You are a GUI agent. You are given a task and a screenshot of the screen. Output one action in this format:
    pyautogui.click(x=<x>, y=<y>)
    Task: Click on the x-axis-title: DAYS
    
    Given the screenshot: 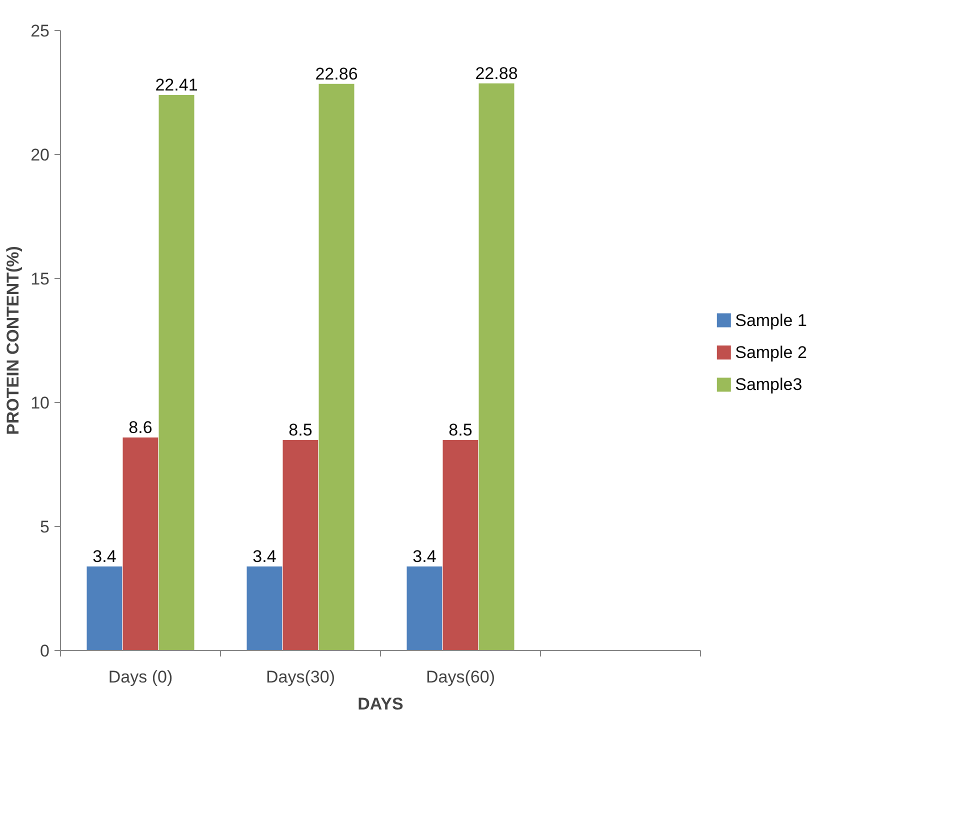 What is the action you would take?
    pyautogui.click(x=381, y=704)
    